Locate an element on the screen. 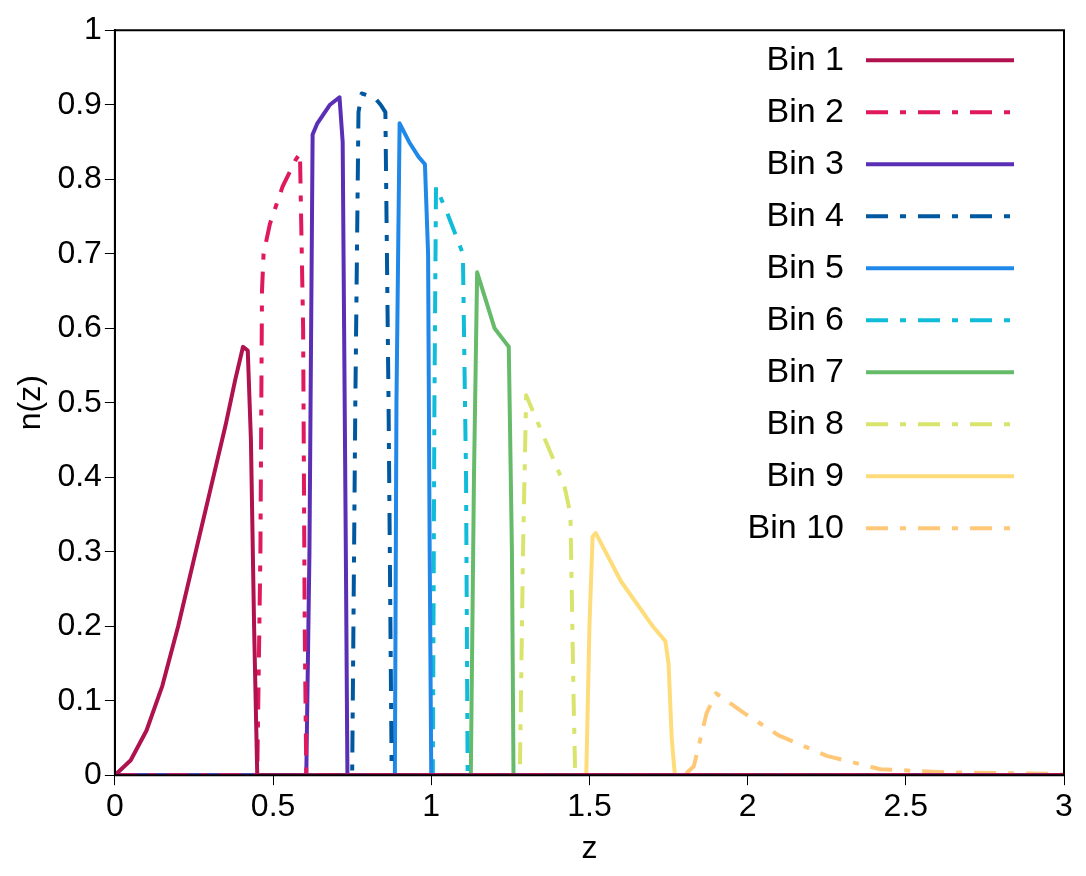 Image resolution: width=1086 pixels, height=876 pixels. y-tick-label: 0.3 is located at coordinates (79, 549).